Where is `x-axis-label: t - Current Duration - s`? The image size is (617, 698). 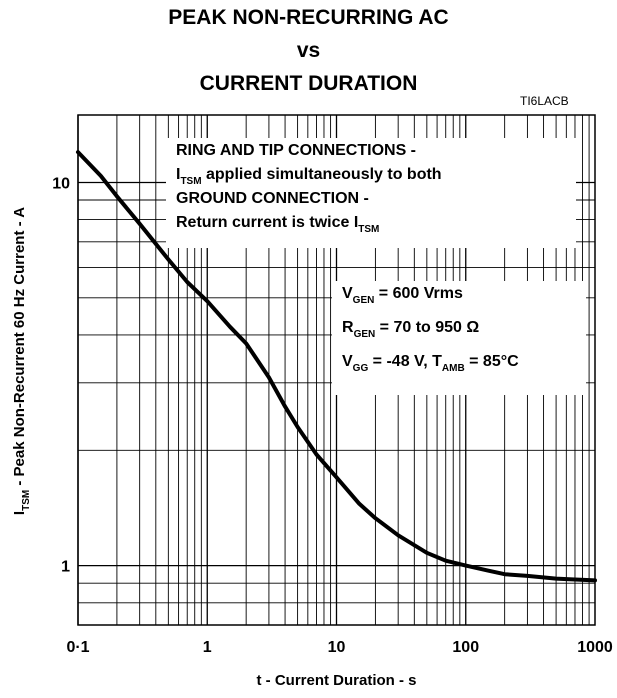 x-axis-label: t - Current Duration - s is located at coordinates (336, 680).